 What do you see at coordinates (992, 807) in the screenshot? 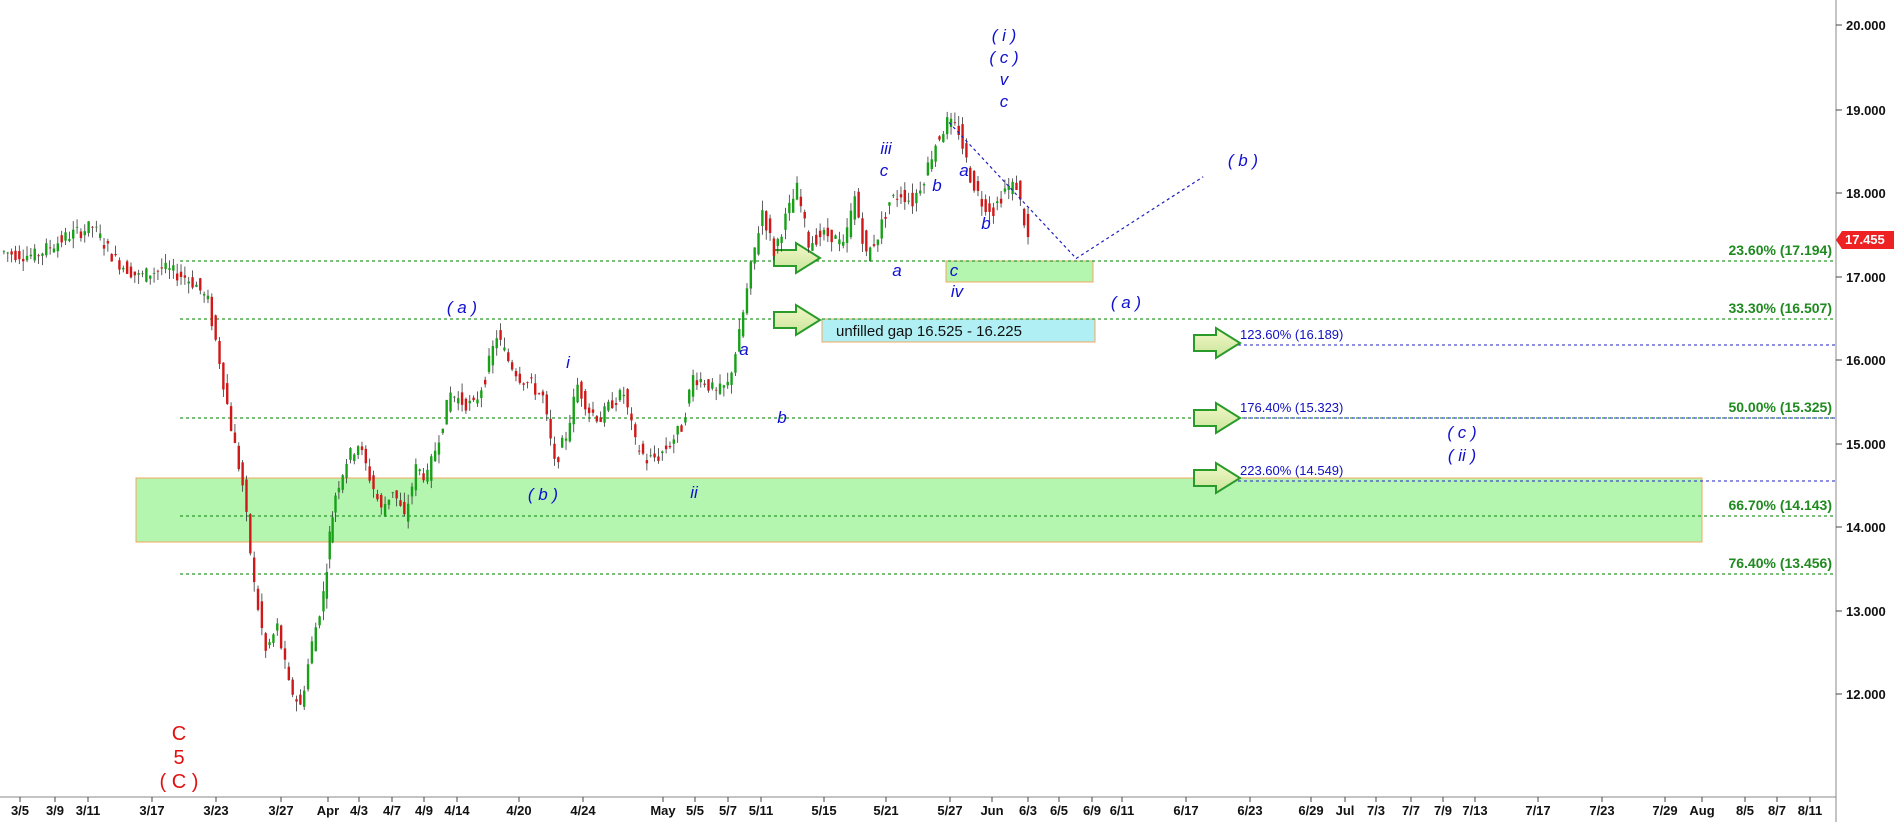
I see `x-tick: Jun` at bounding box center [992, 807].